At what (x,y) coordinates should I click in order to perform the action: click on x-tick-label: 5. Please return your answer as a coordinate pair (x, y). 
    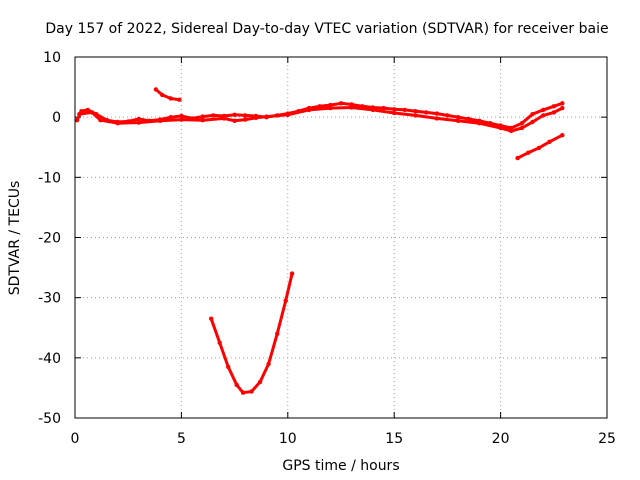
    Looking at the image, I should click on (181, 439).